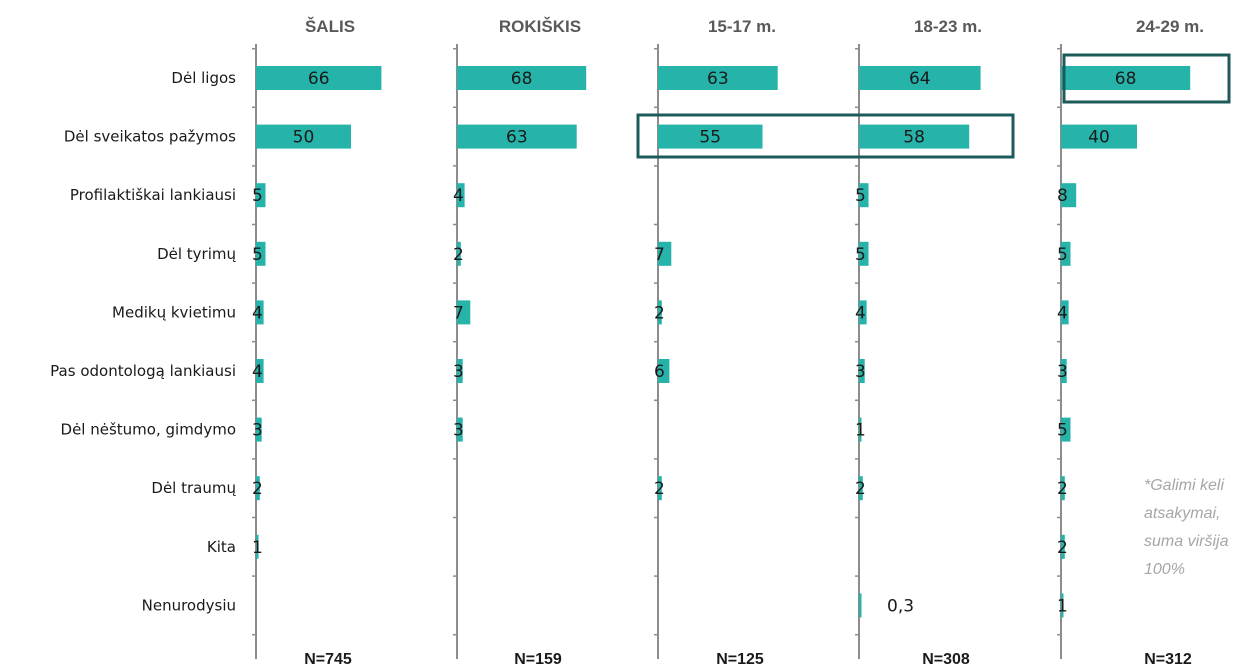 The width and height of the screenshot is (1257, 670). Describe the element at coordinates (221, 547) in the screenshot. I see `category-label: Kita` at that location.